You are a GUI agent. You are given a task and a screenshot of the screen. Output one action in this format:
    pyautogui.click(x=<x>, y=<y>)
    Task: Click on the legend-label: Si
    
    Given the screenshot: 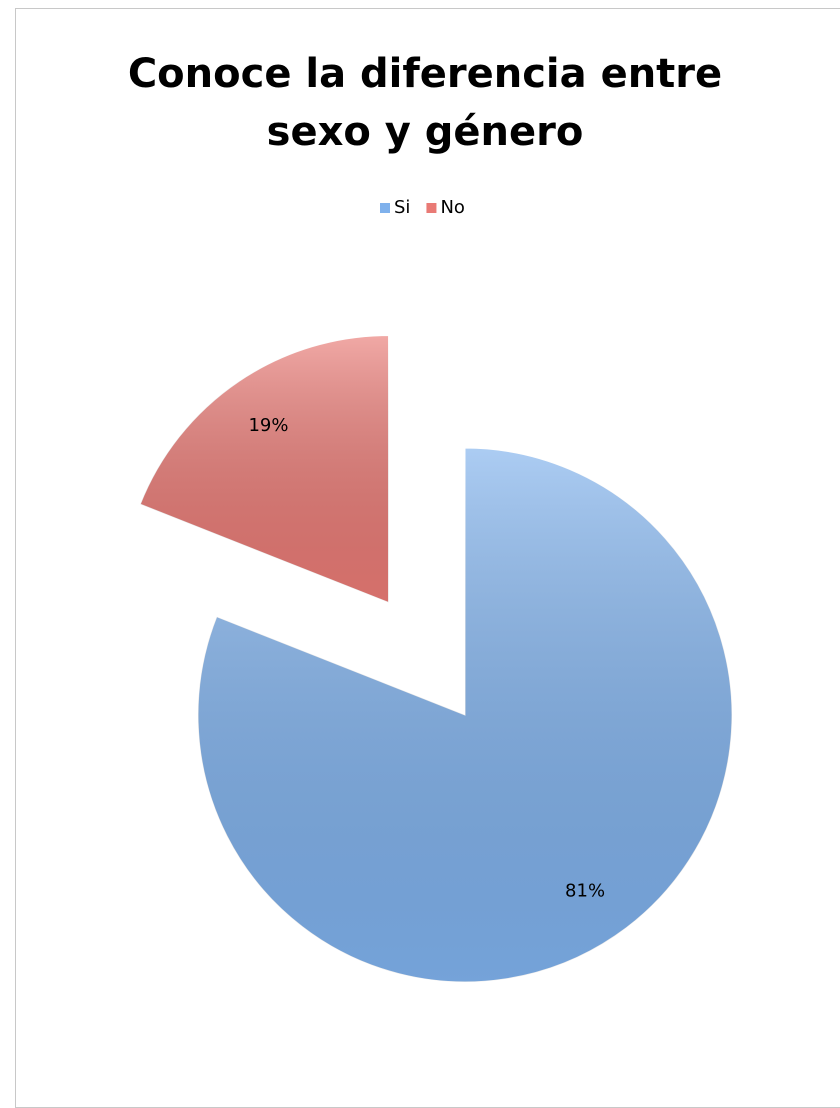 What is the action you would take?
    pyautogui.click(x=402, y=207)
    